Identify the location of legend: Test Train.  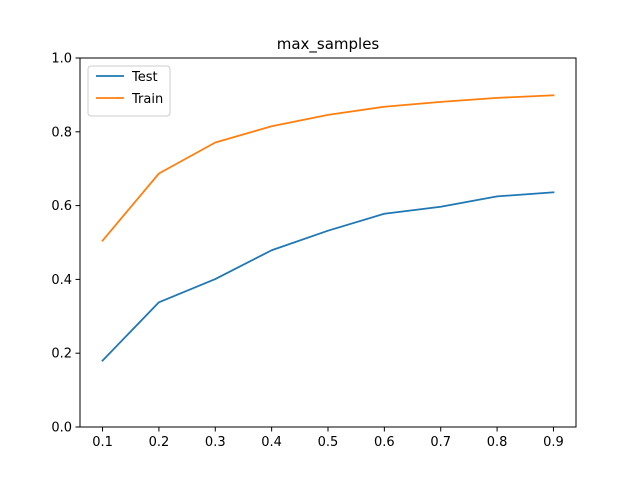
(129, 91).